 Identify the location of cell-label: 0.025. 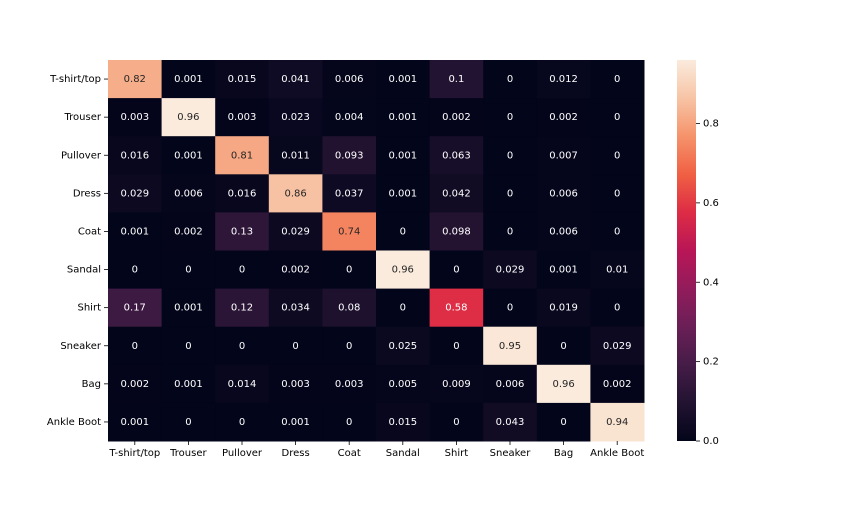
(402, 346).